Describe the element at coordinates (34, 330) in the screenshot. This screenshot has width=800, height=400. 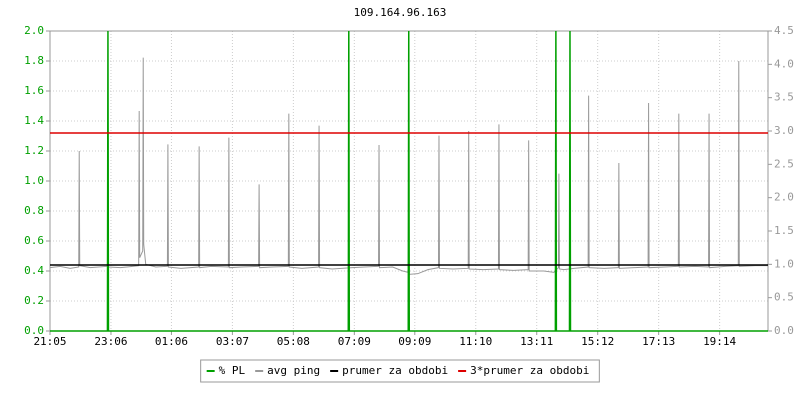
I see `y-tick-label: 0.0` at that location.